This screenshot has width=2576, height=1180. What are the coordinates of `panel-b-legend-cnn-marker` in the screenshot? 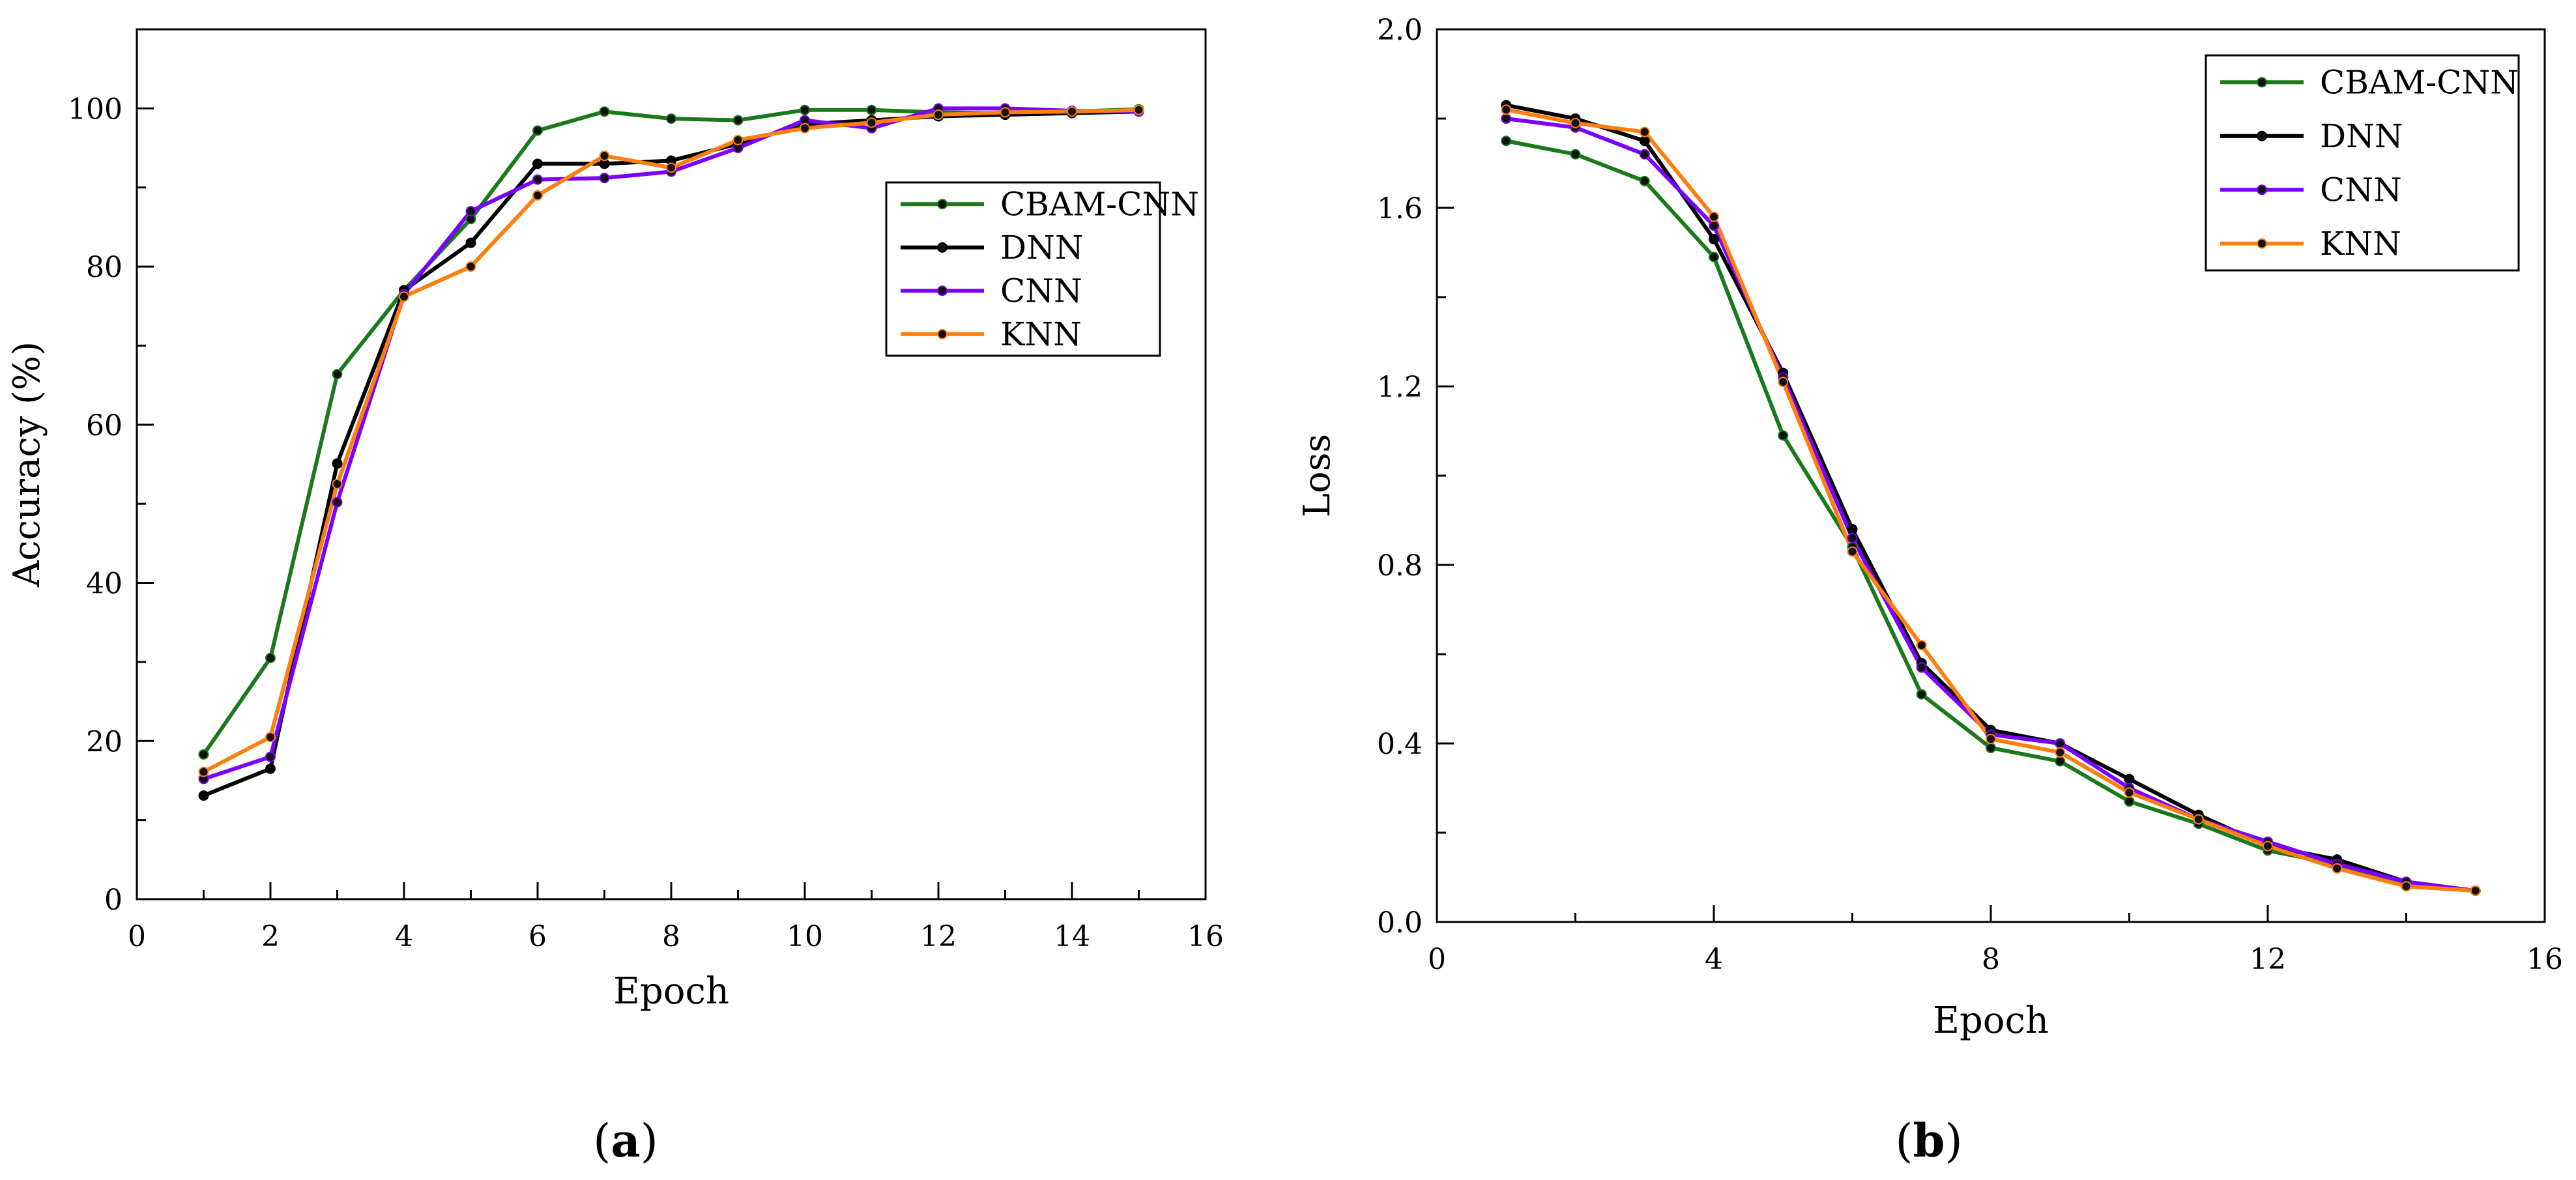 It's located at (2262, 189).